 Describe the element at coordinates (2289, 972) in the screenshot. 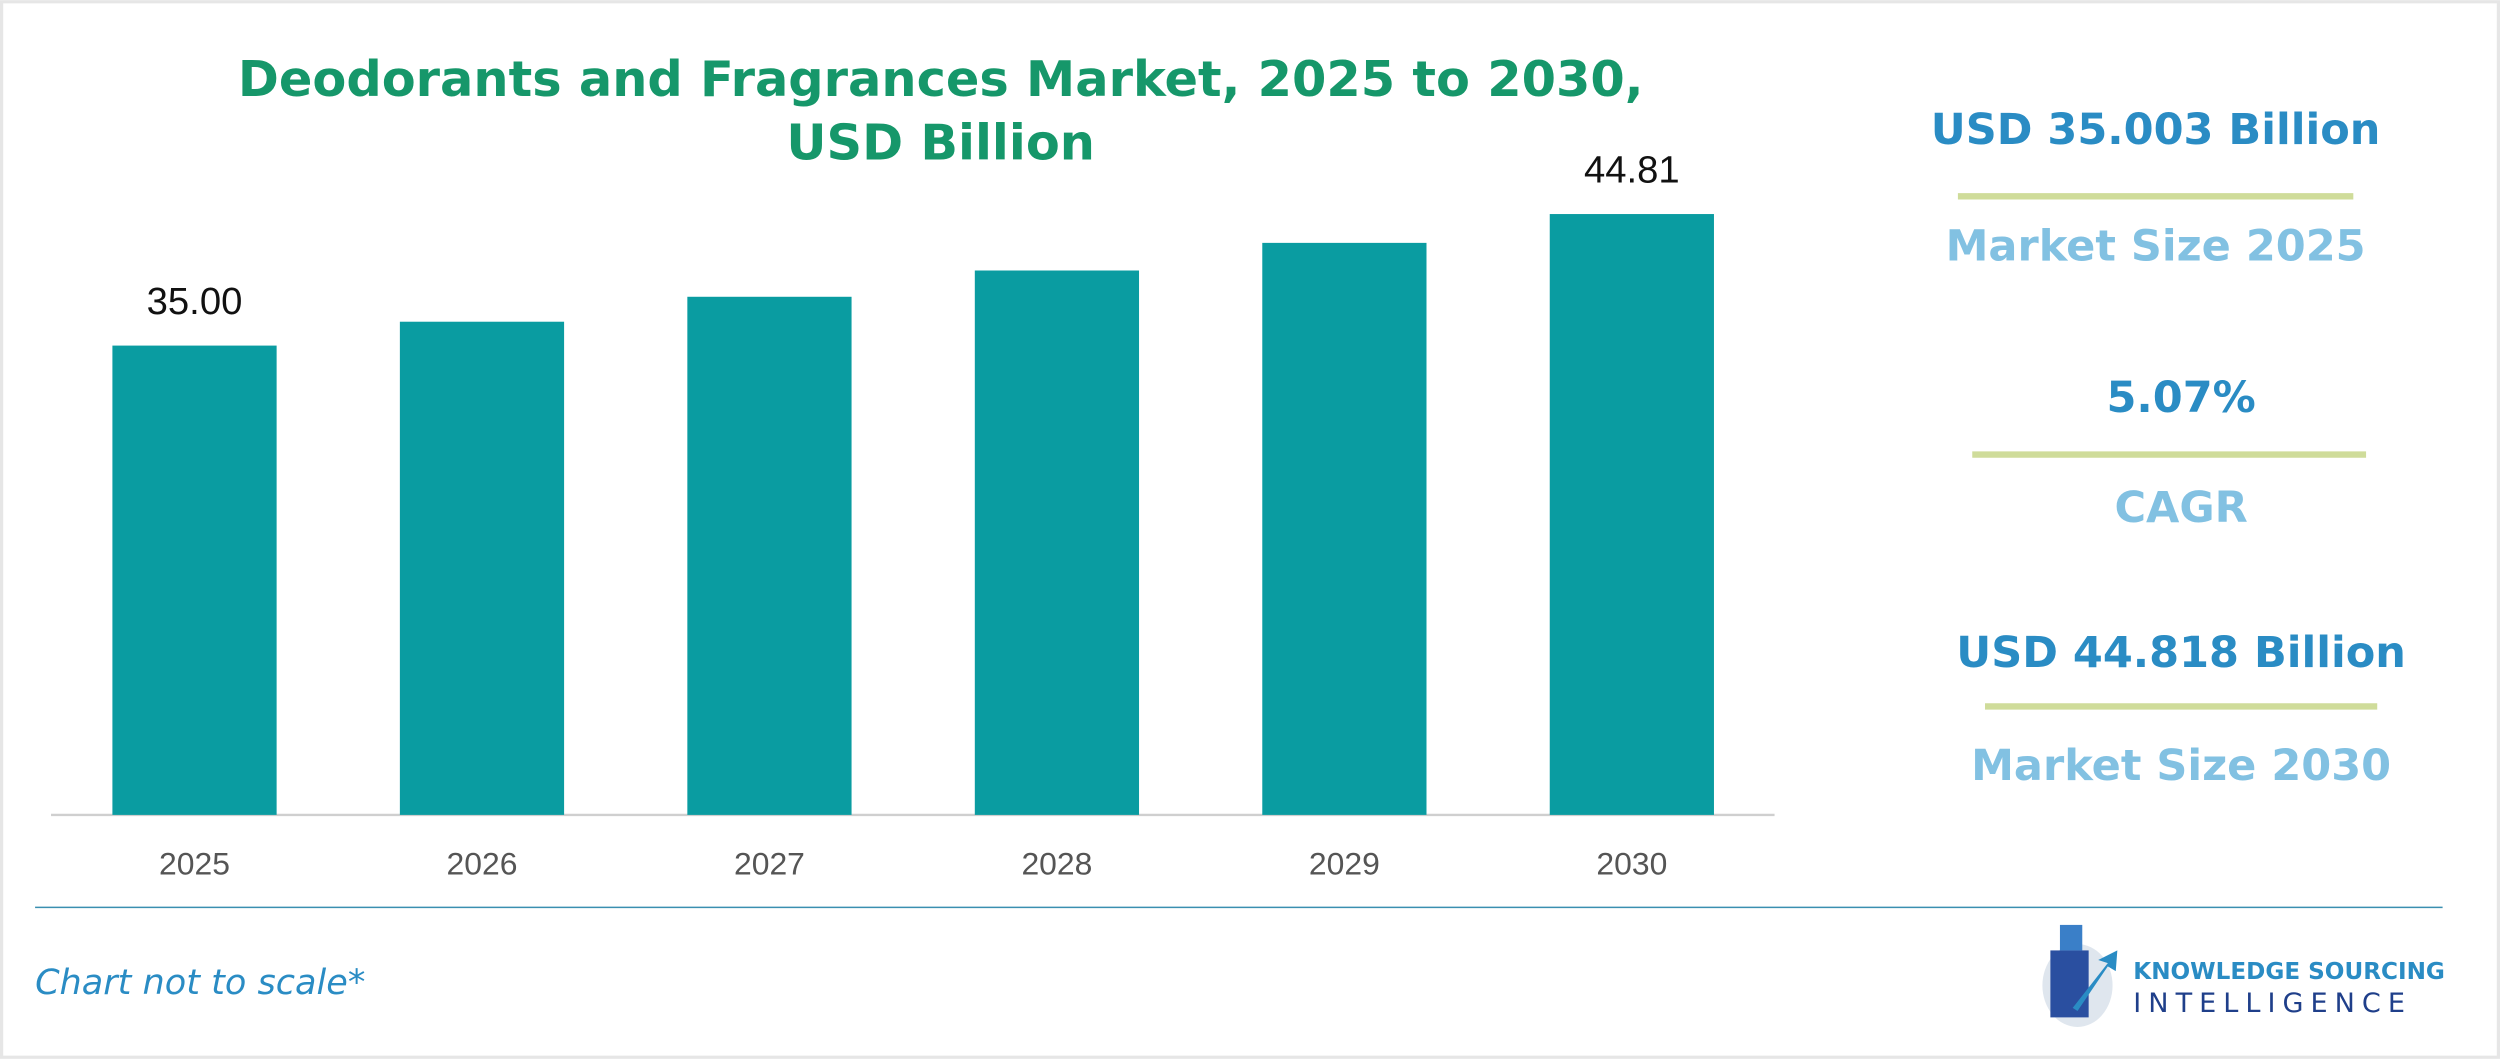

I see `logo-text: KNOWLEDGE SOURCING` at that location.